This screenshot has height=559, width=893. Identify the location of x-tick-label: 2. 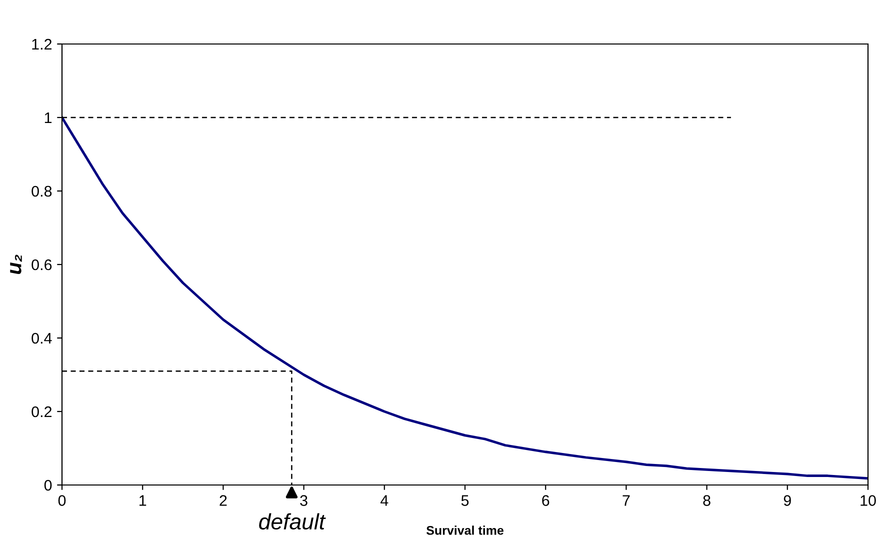
(223, 500).